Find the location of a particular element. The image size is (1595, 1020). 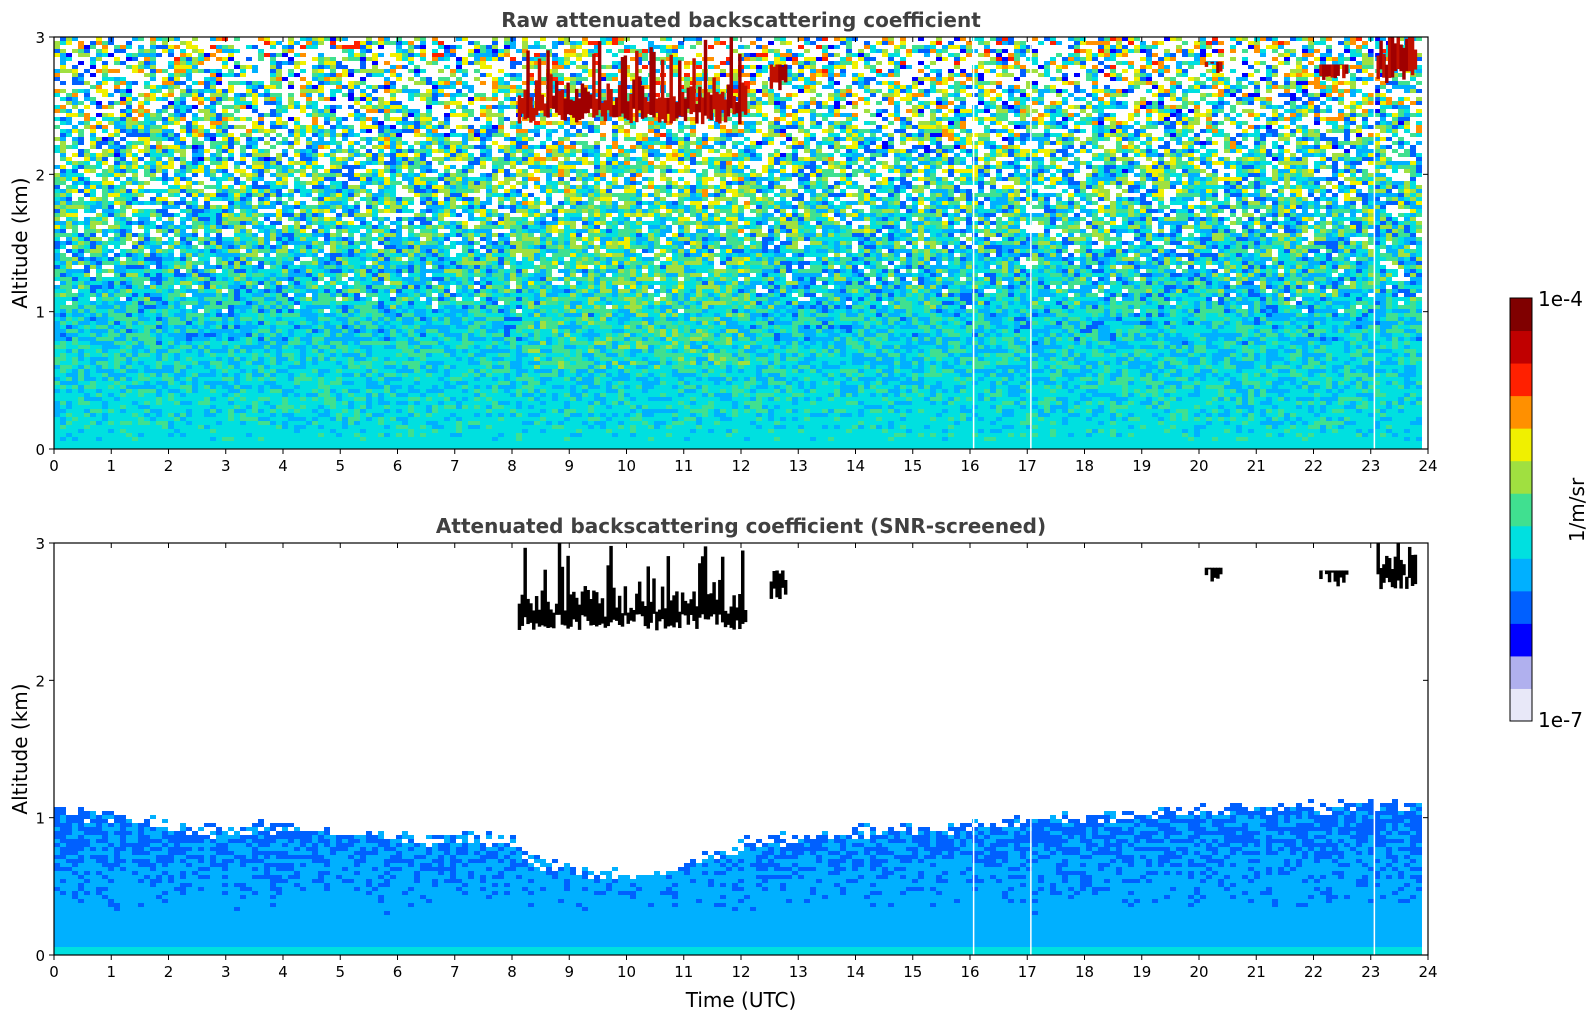

colorbar-max-label: 1e-4 is located at coordinates (1560, 299).